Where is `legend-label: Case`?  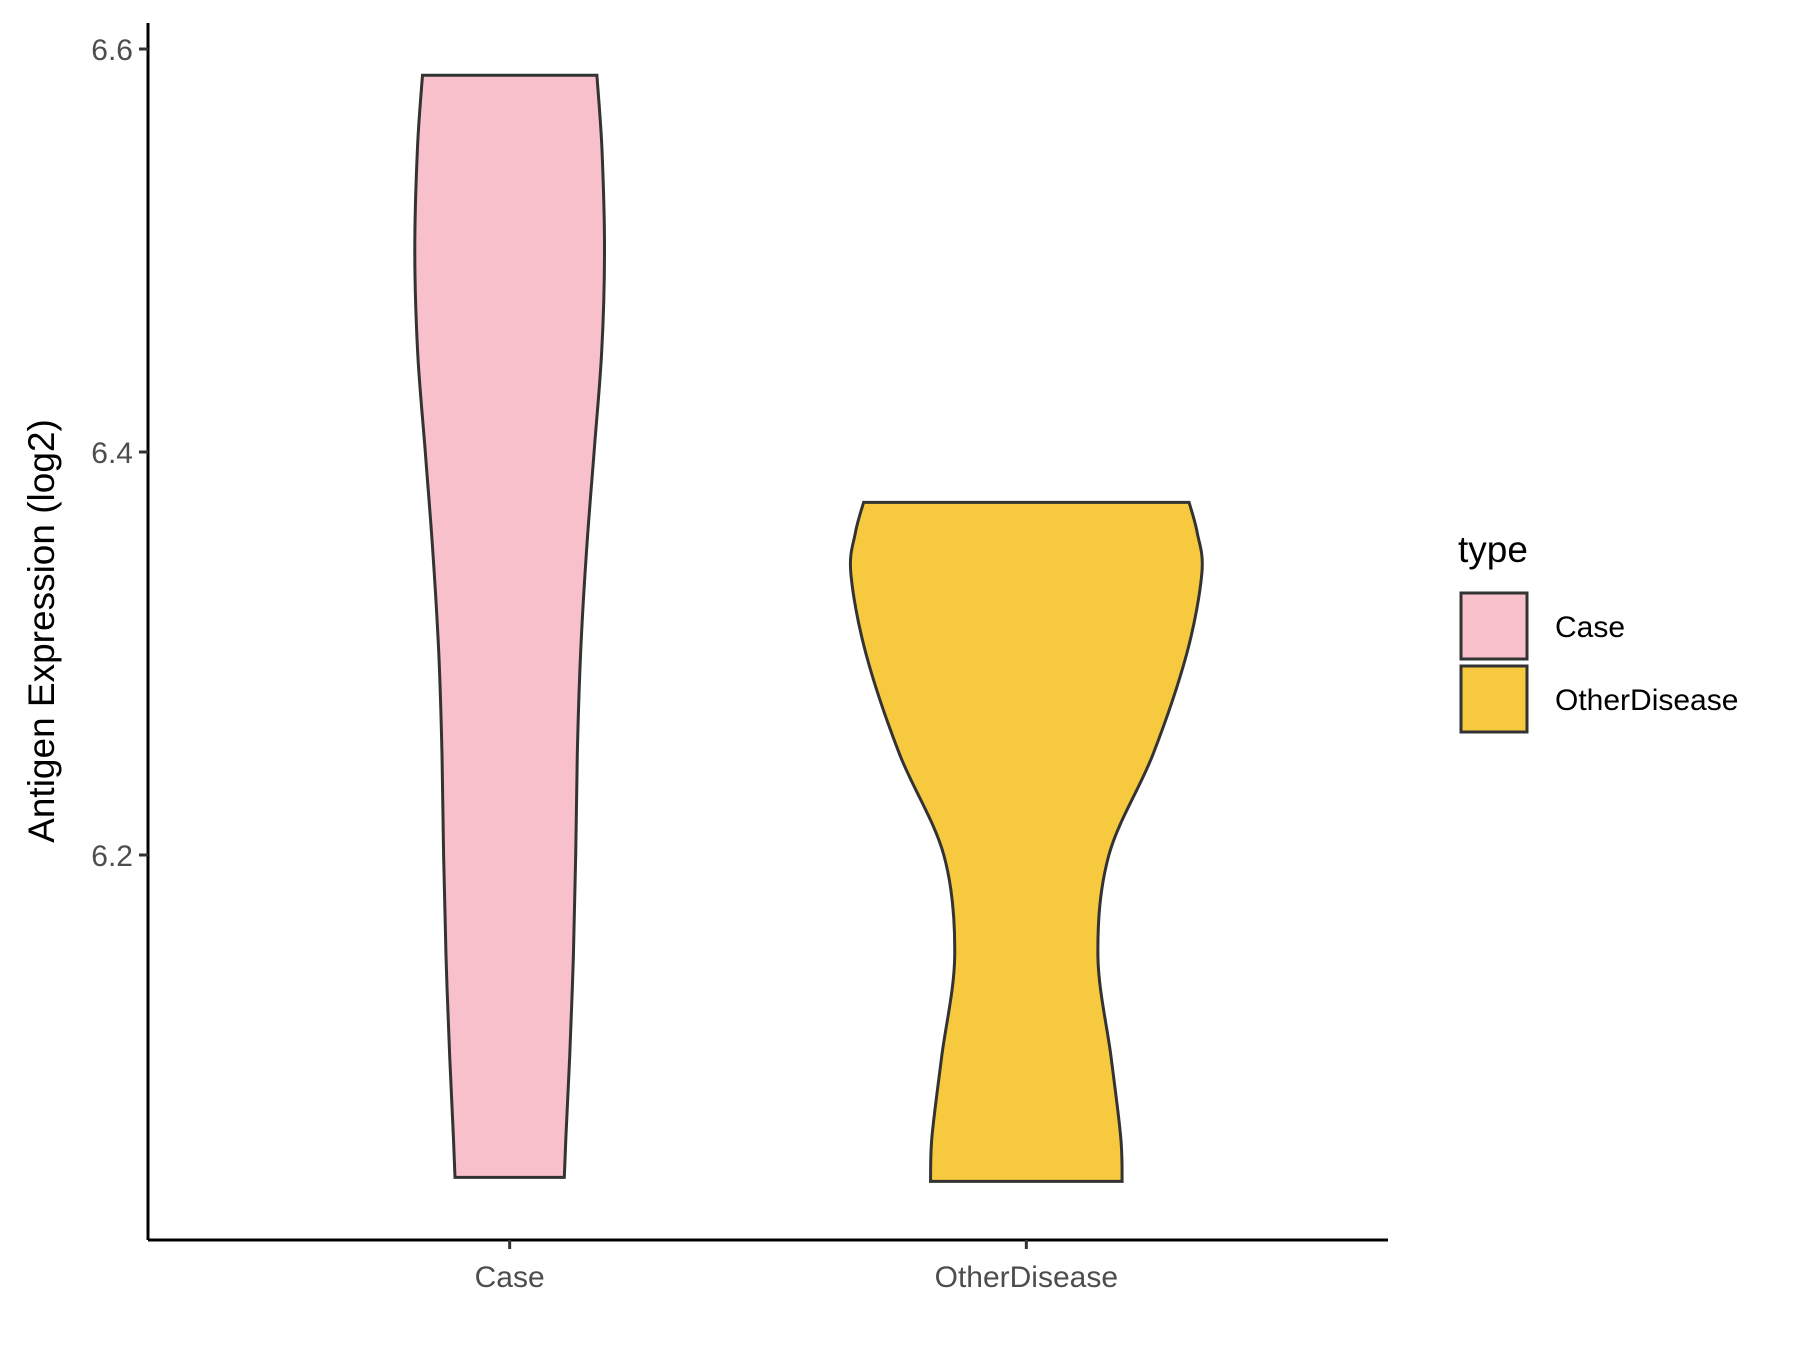 legend-label: Case is located at coordinates (1590, 627).